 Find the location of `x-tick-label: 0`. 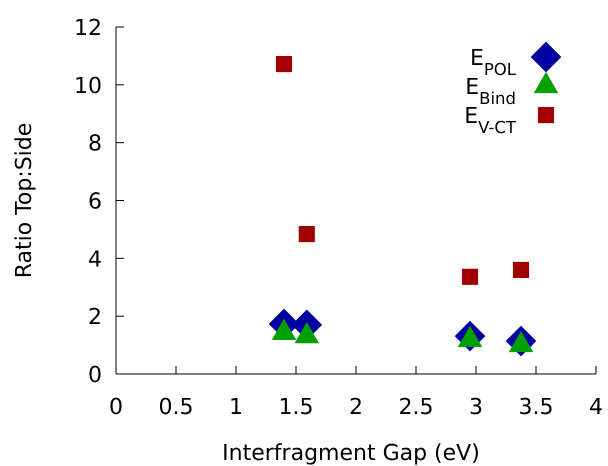

x-tick-label: 0 is located at coordinates (116, 407).